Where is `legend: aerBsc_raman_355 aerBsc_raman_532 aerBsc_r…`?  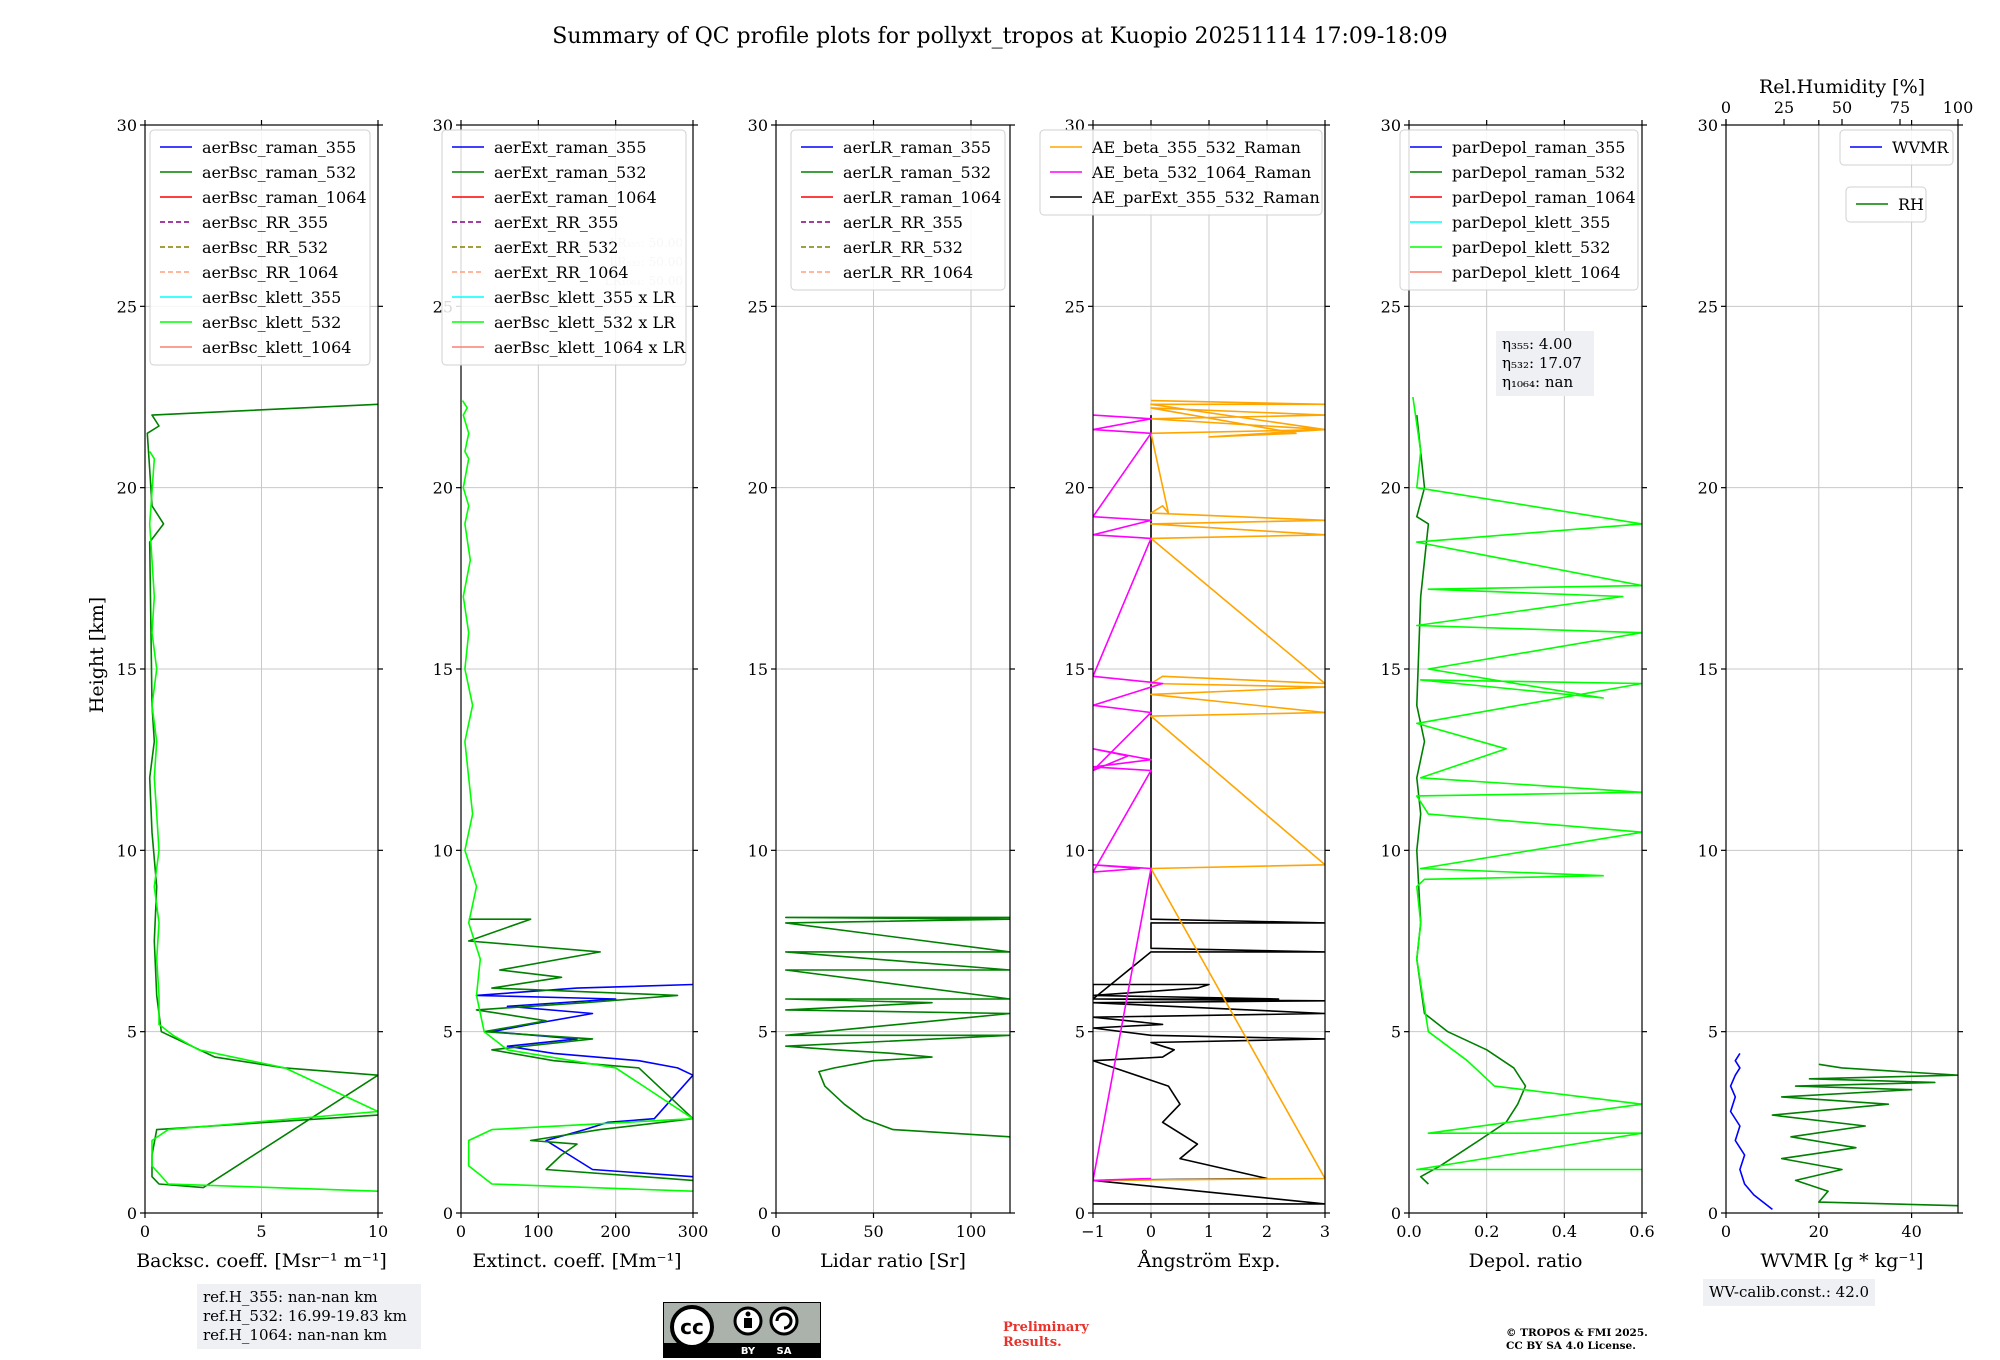
legend: aerBsc_raman_355 aerBsc_raman_532 aerBsc_r… is located at coordinates (260, 247).